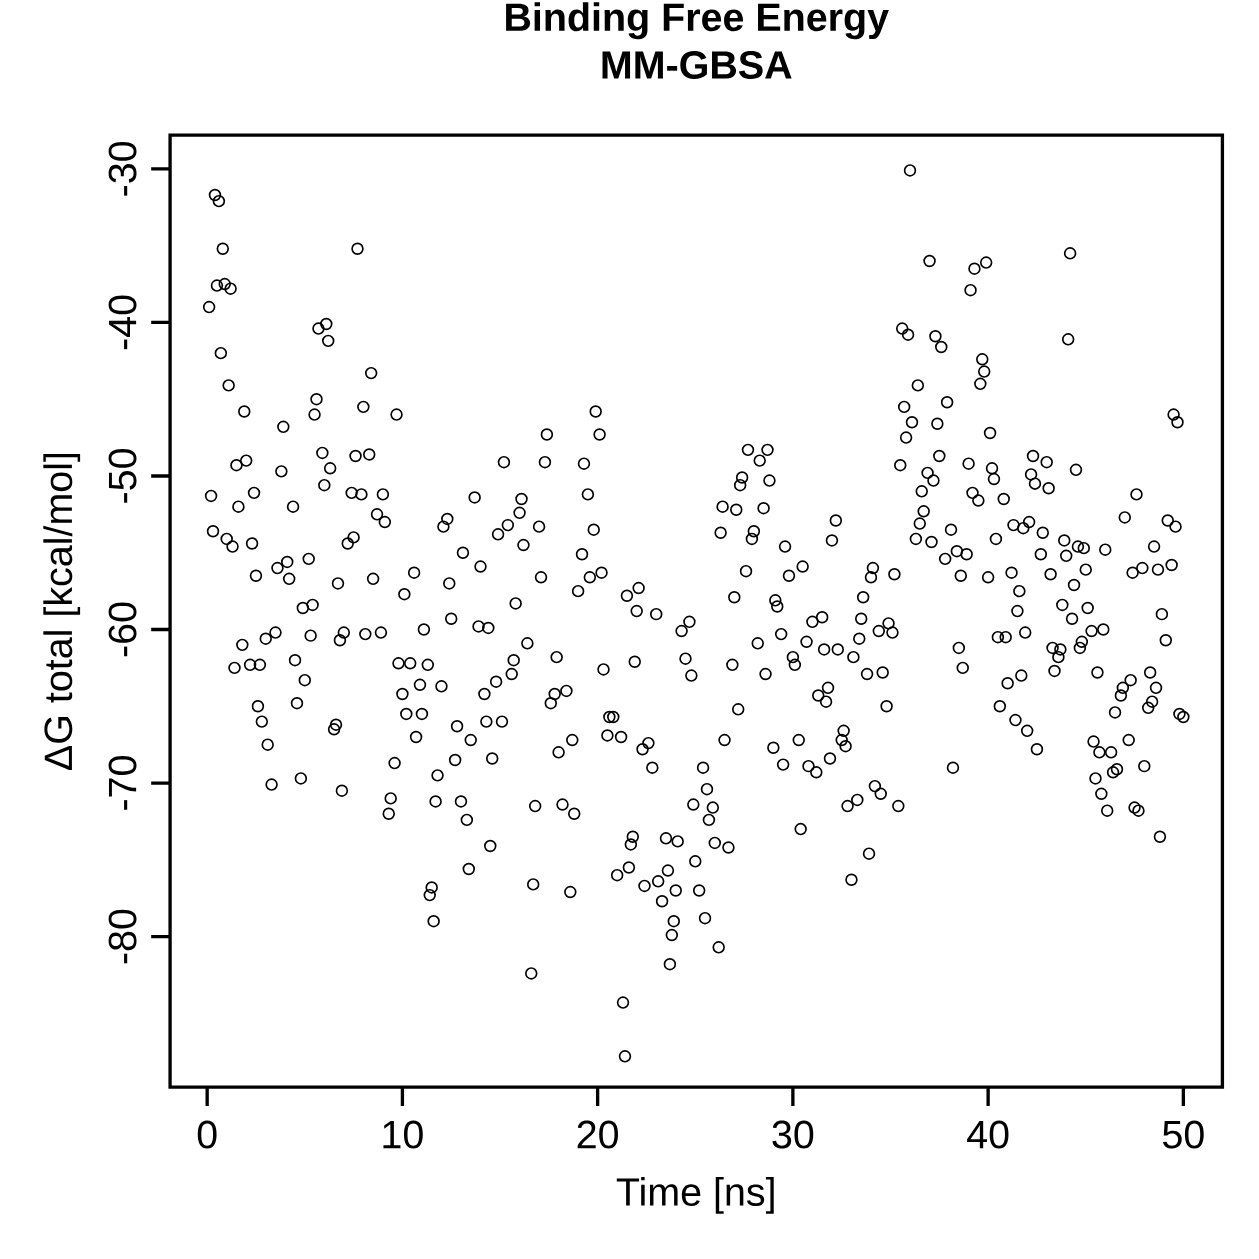 The image size is (1259, 1259). What do you see at coordinates (988, 1134) in the screenshot?
I see `x-tick-label: 40` at bounding box center [988, 1134].